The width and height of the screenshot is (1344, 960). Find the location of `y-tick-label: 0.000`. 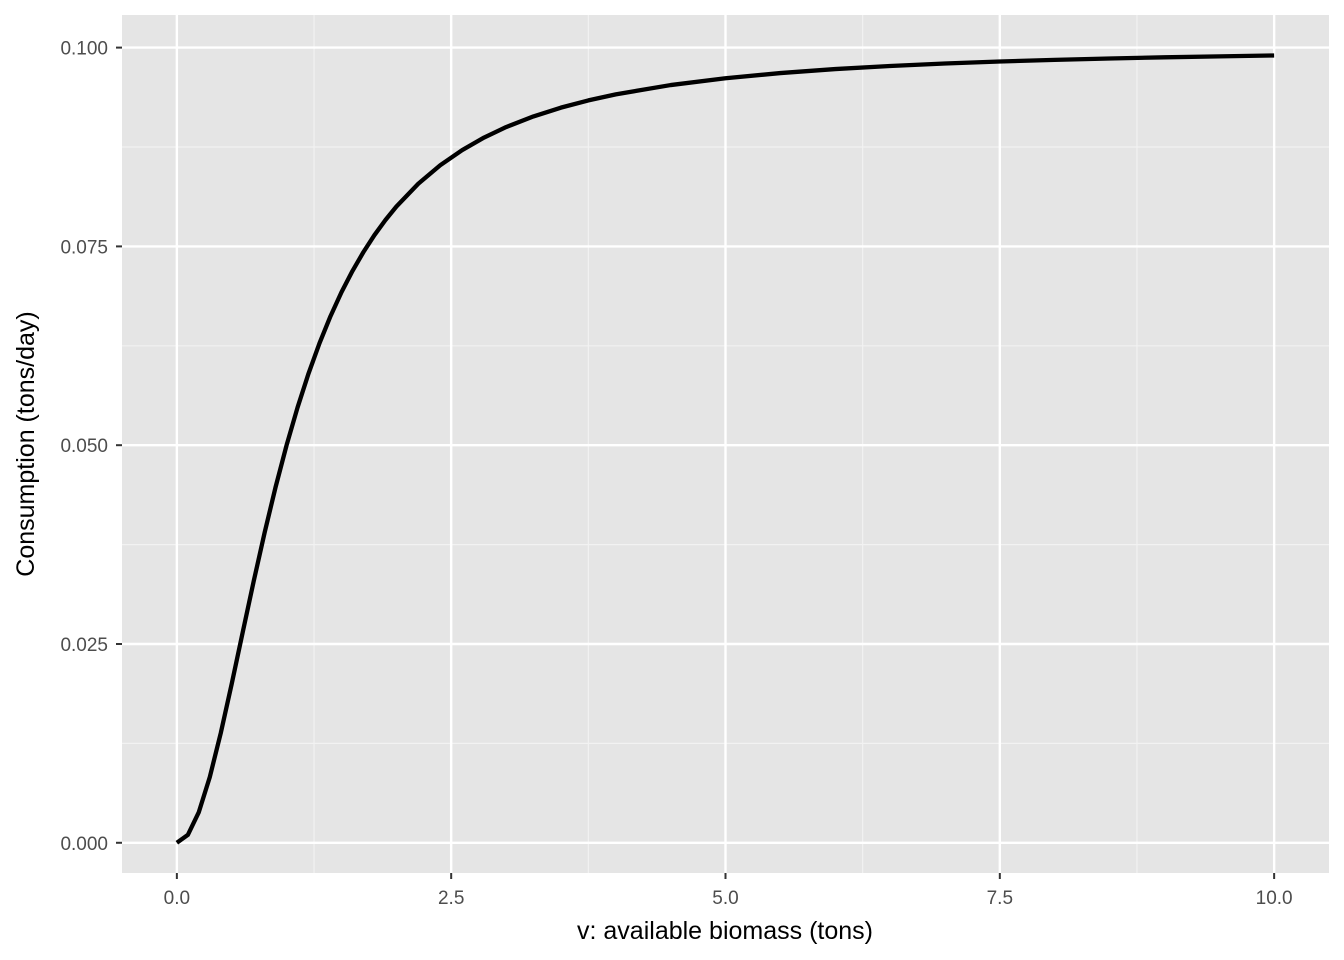

y-tick-label: 0.000 is located at coordinates (84, 844).